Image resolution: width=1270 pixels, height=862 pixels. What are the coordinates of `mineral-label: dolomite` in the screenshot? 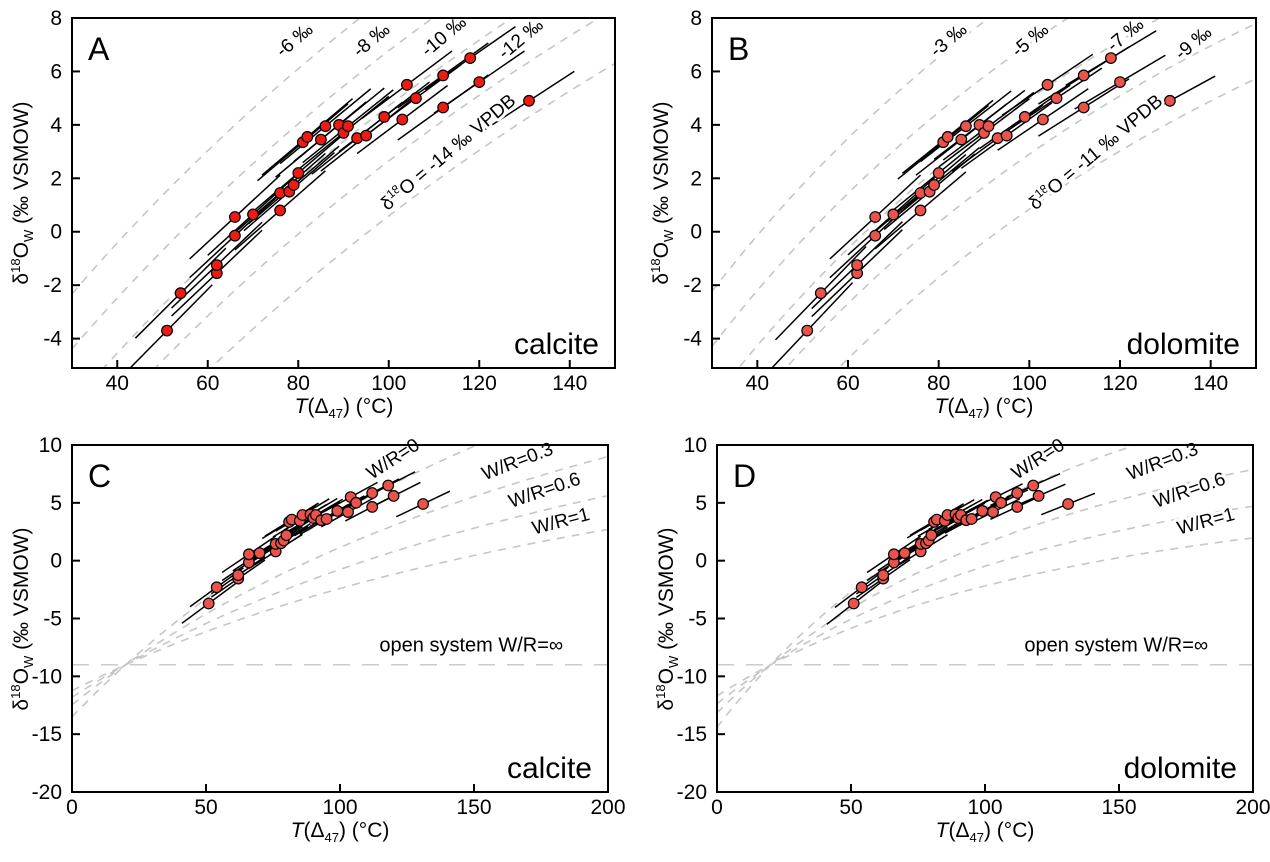 It's located at (1183, 344).